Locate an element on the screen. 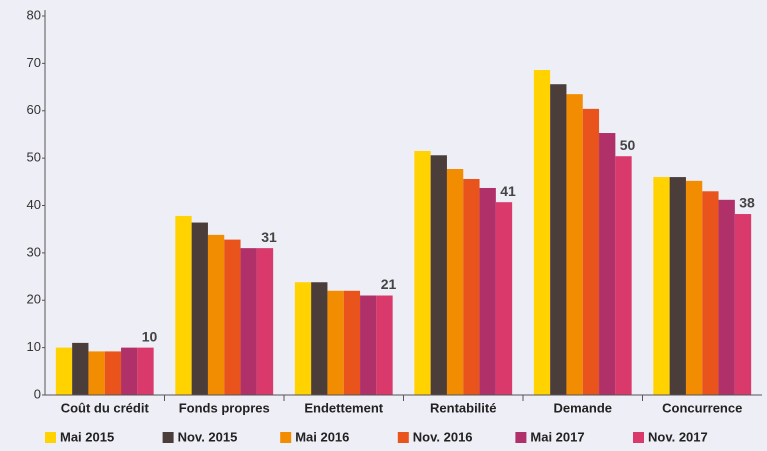 Image resolution: width=767 pixels, height=451 pixels. y-tick-label: 40 is located at coordinates (34, 204).